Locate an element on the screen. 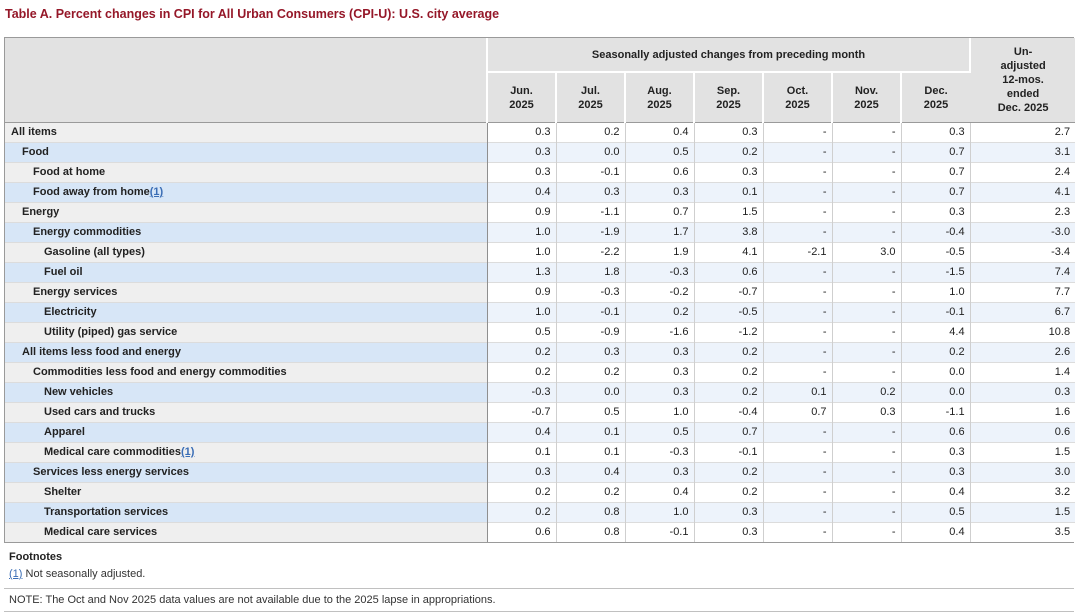 The width and height of the screenshot is (1078, 612). value-cell: -1.6 is located at coordinates (659, 332).